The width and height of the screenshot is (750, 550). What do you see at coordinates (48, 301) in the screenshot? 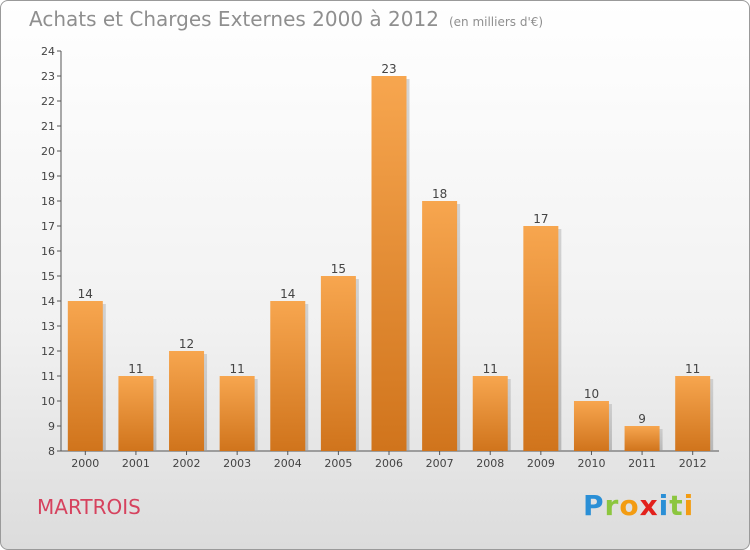
I see `y-tick-label: 14` at bounding box center [48, 301].